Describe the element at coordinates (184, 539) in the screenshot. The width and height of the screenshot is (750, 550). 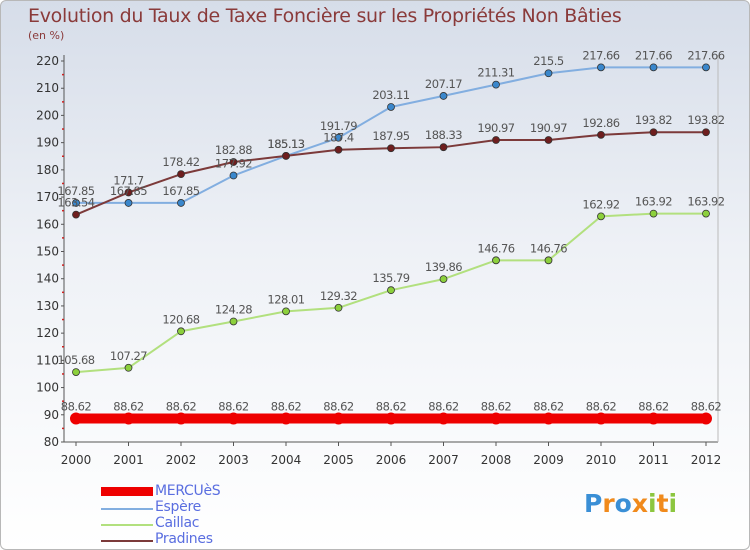
I see `legend-label: Pradines` at that location.